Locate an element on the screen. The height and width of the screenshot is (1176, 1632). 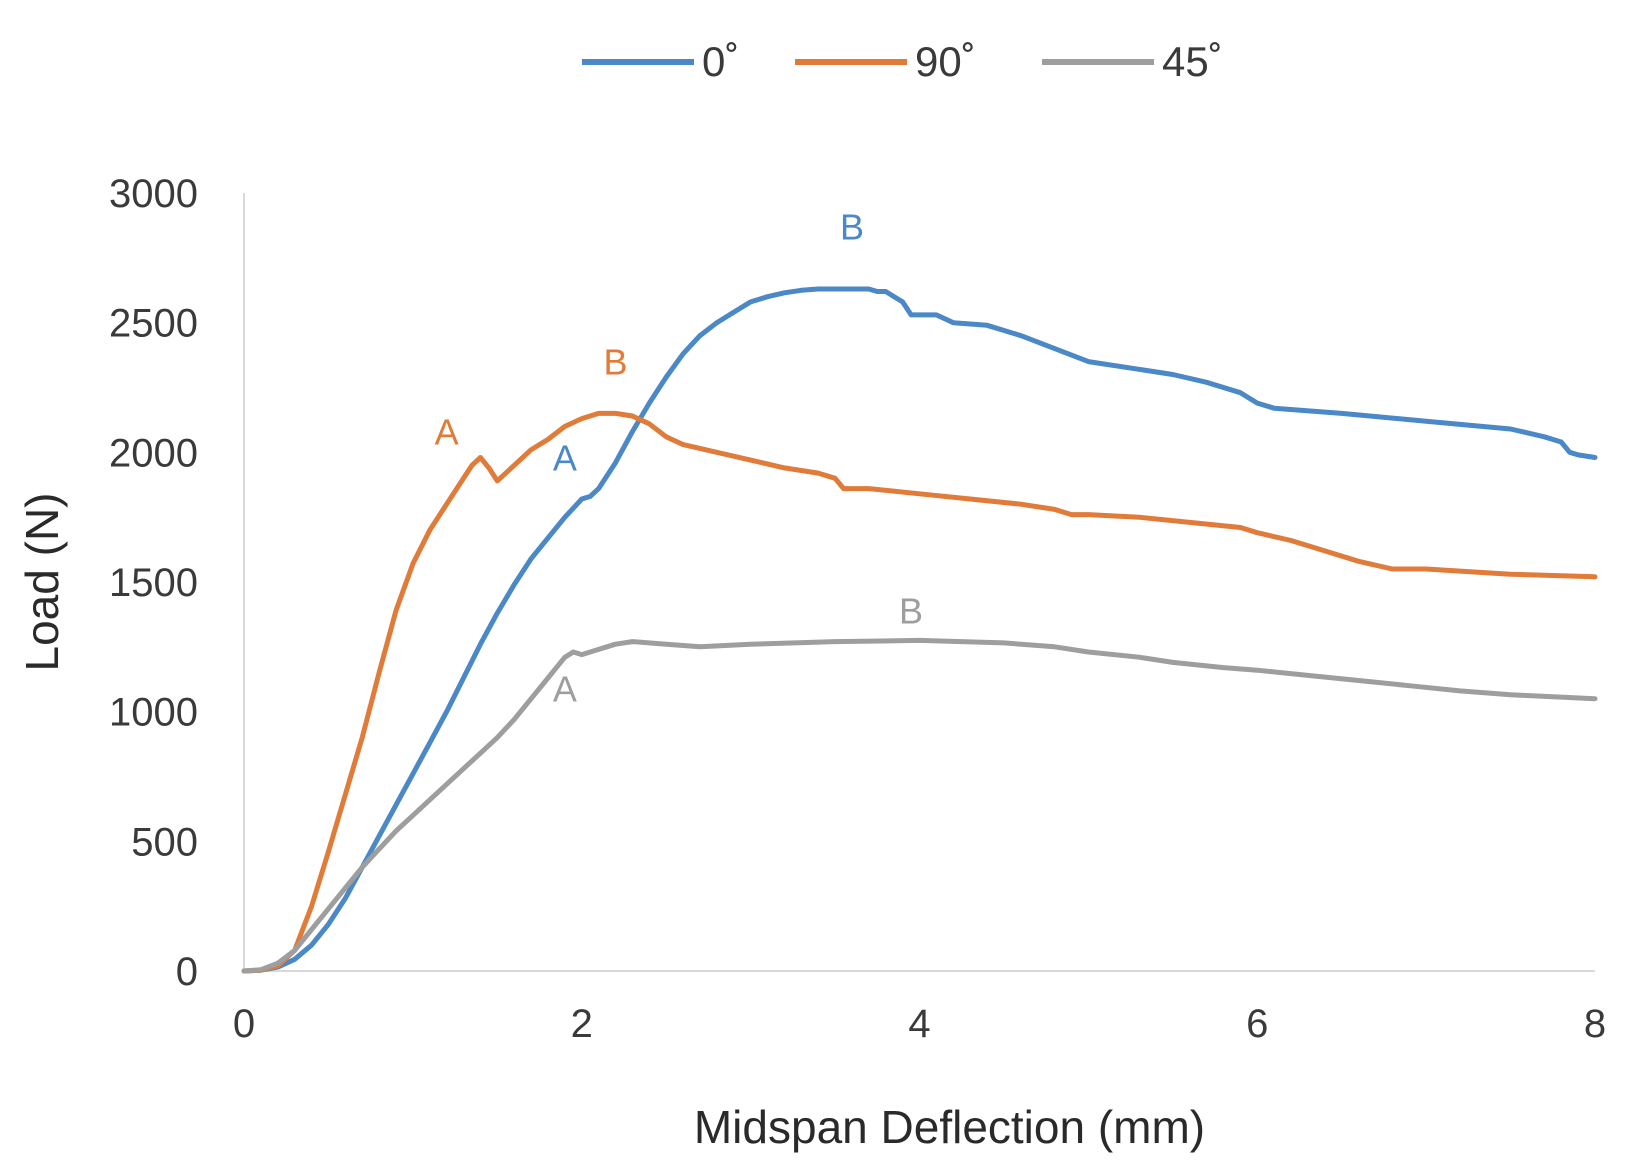
x-tick-labels: 0 2 4 6 8 is located at coordinates (919, 1024).